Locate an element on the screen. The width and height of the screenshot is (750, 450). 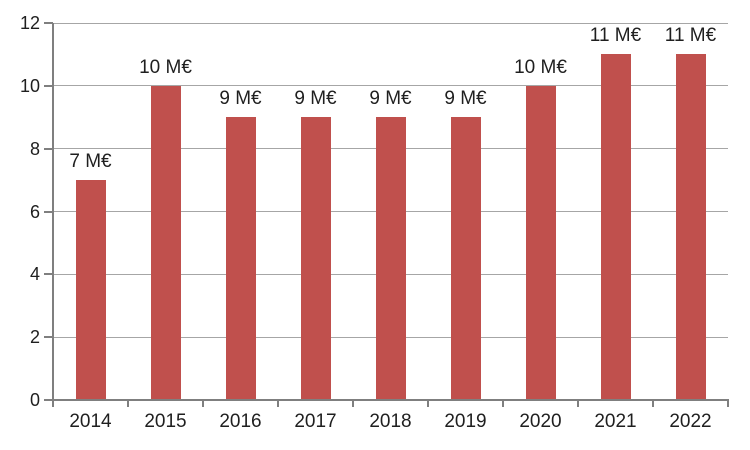
y-axis-label-2: 2 is located at coordinates (34, 337).